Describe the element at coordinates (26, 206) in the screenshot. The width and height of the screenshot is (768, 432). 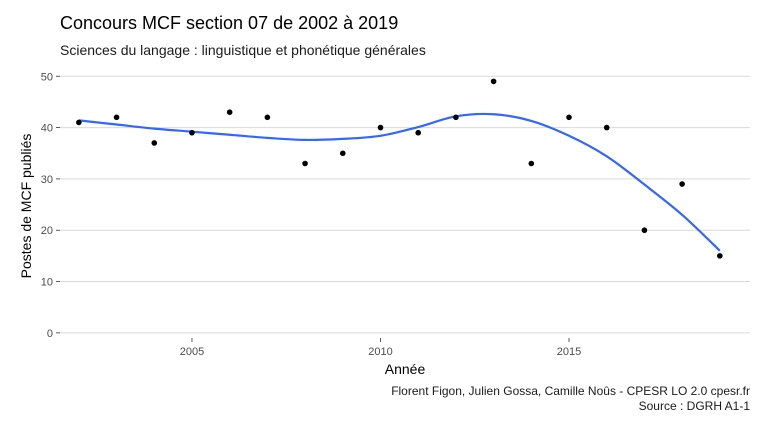
I see `y-axis-title: Postes de MCF publiés` at that location.